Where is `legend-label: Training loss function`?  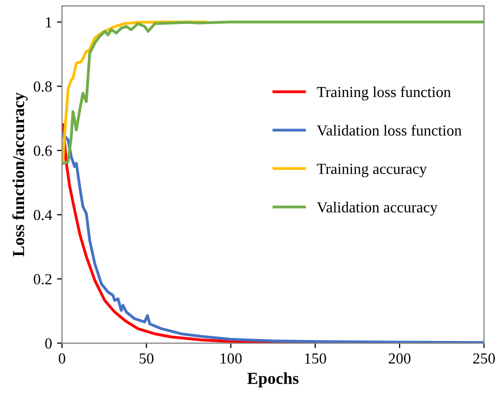
legend-label: Training loss function is located at coordinates (383, 93).